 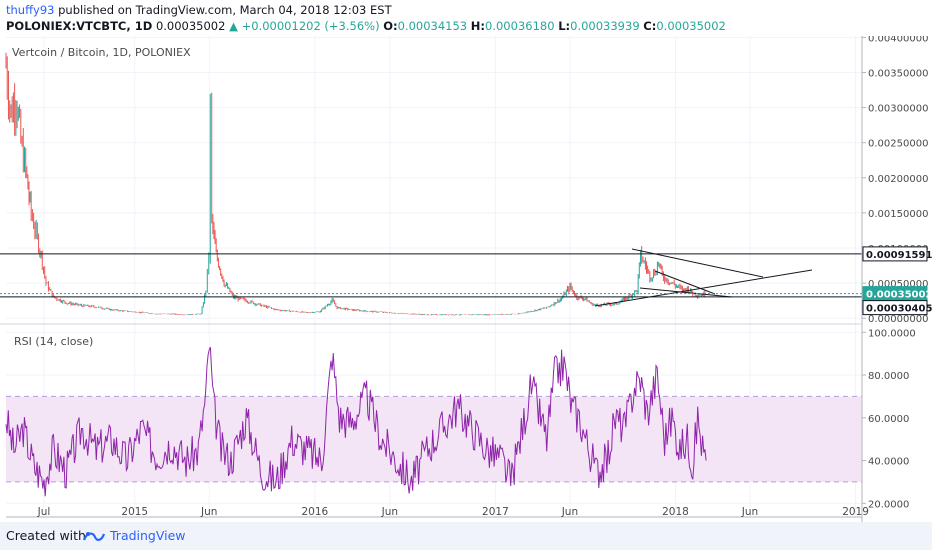 What do you see at coordinates (79, 26) in the screenshot?
I see `symbol-name: POLONIEX:VTCBTC, 1D` at bounding box center [79, 26].